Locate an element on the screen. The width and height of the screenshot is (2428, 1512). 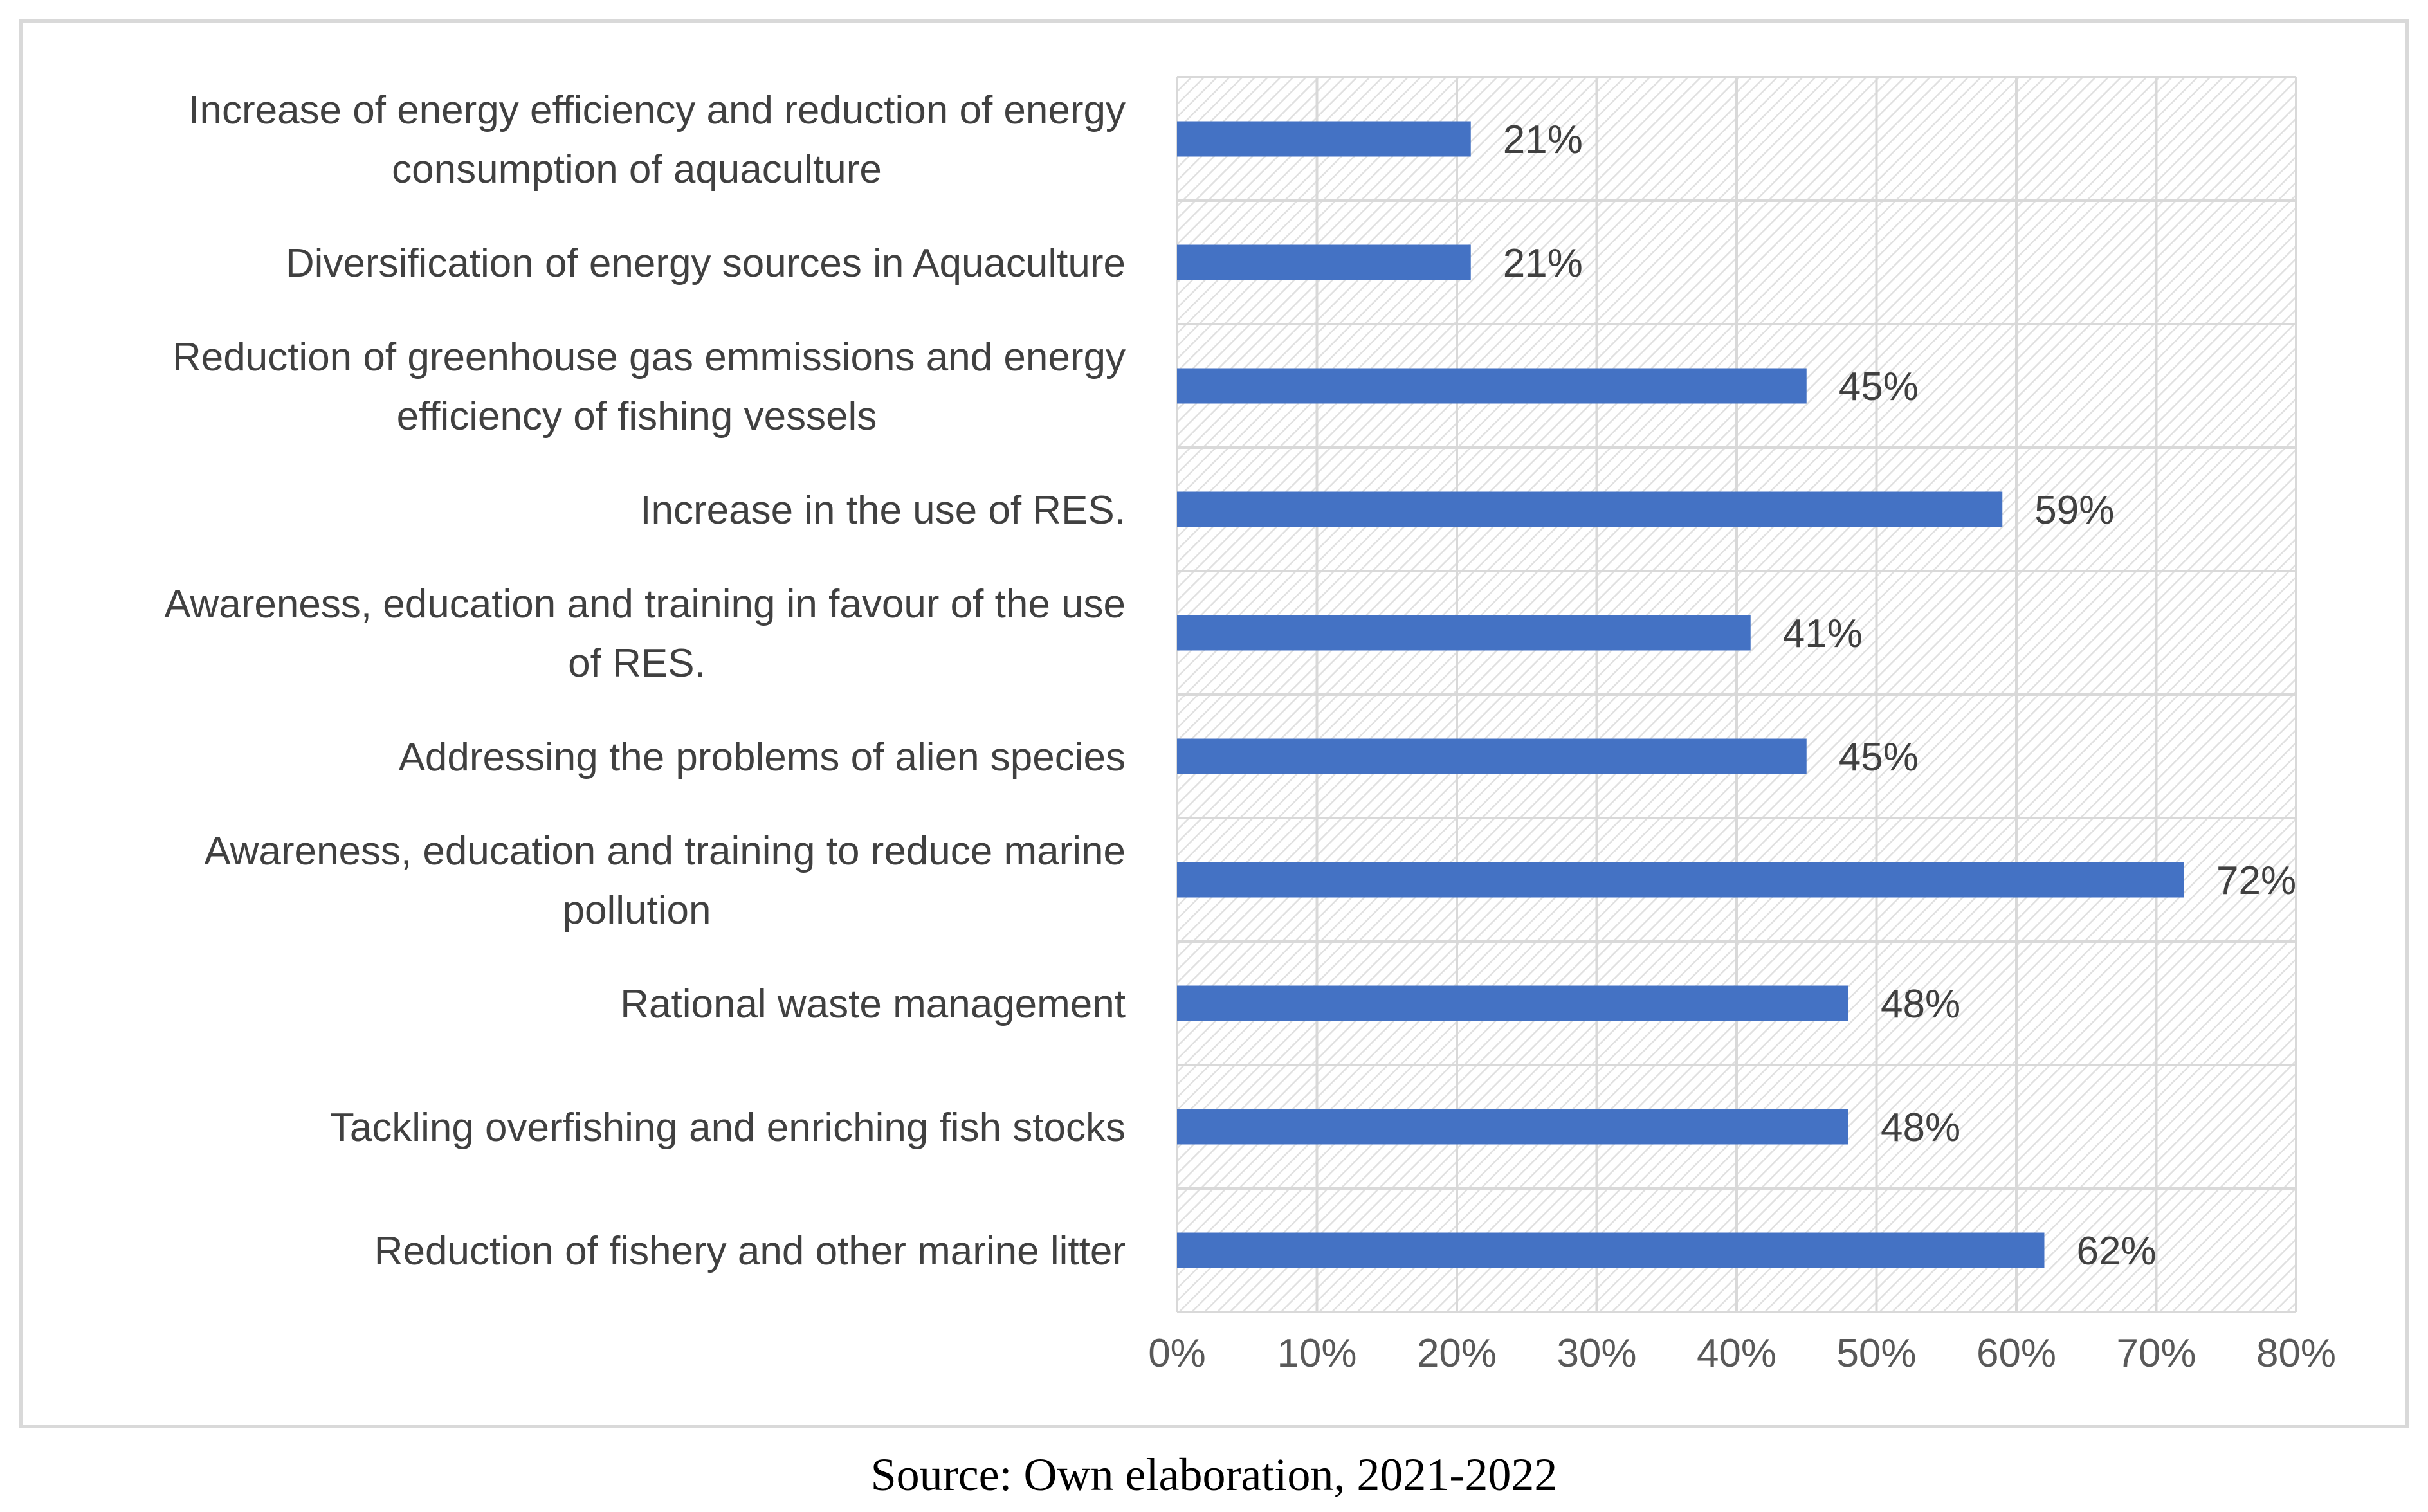
category-label: of RES. is located at coordinates (637, 663).